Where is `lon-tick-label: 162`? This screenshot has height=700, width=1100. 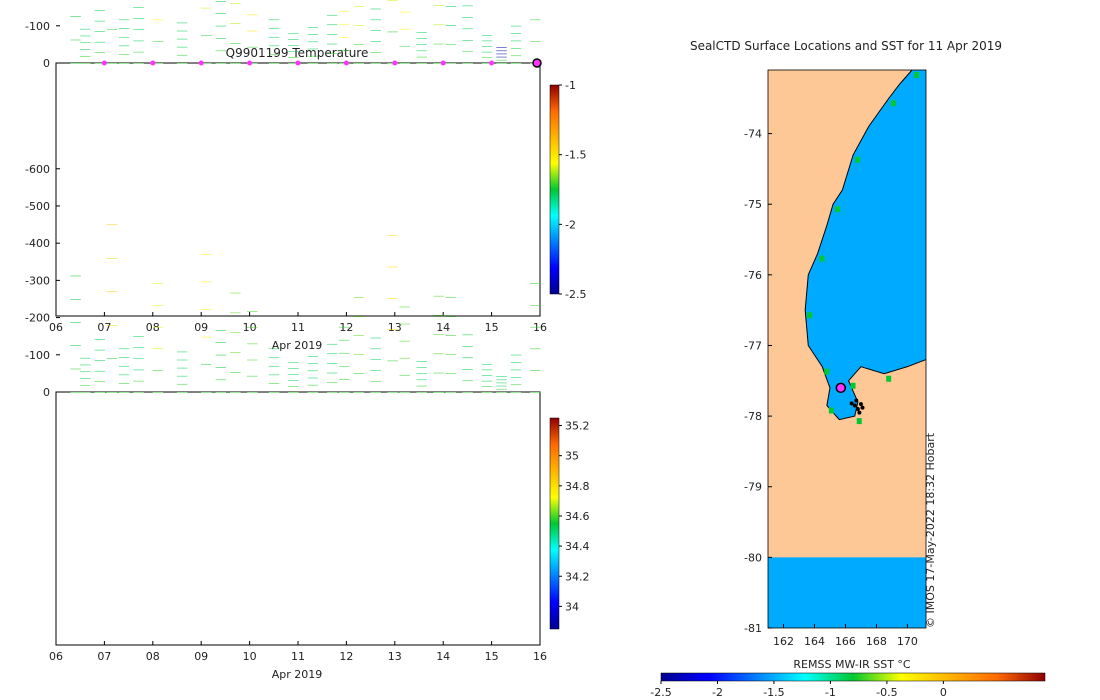
lon-tick-label: 162 is located at coordinates (783, 641).